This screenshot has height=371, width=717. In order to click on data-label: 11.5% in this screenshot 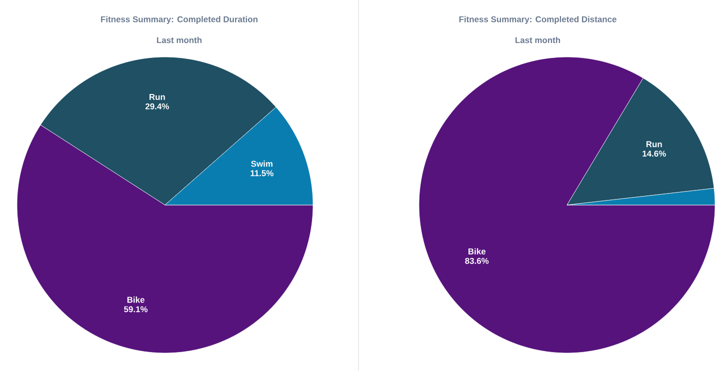, I will do `click(262, 173)`.